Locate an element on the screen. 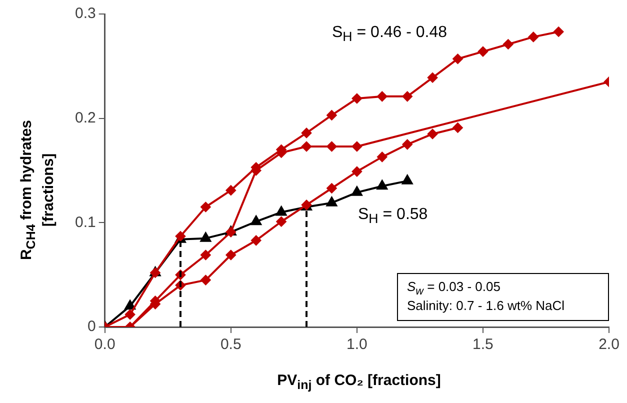 Image resolution: width=627 pixels, height=403 pixels. annotation: S$_{H}$ = 0.46 - 0.48 is located at coordinates (390, 34).